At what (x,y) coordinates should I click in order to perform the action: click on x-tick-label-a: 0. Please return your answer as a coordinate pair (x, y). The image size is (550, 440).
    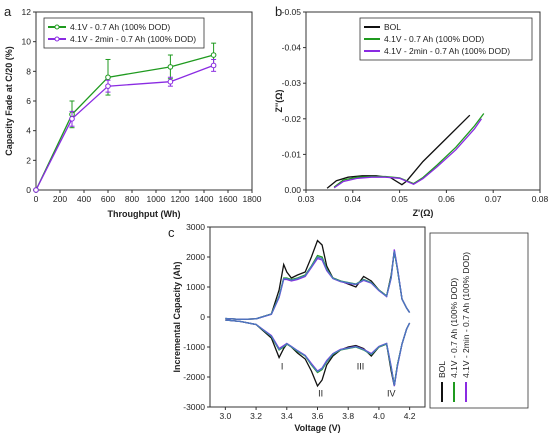
    Looking at the image, I should click on (36, 199).